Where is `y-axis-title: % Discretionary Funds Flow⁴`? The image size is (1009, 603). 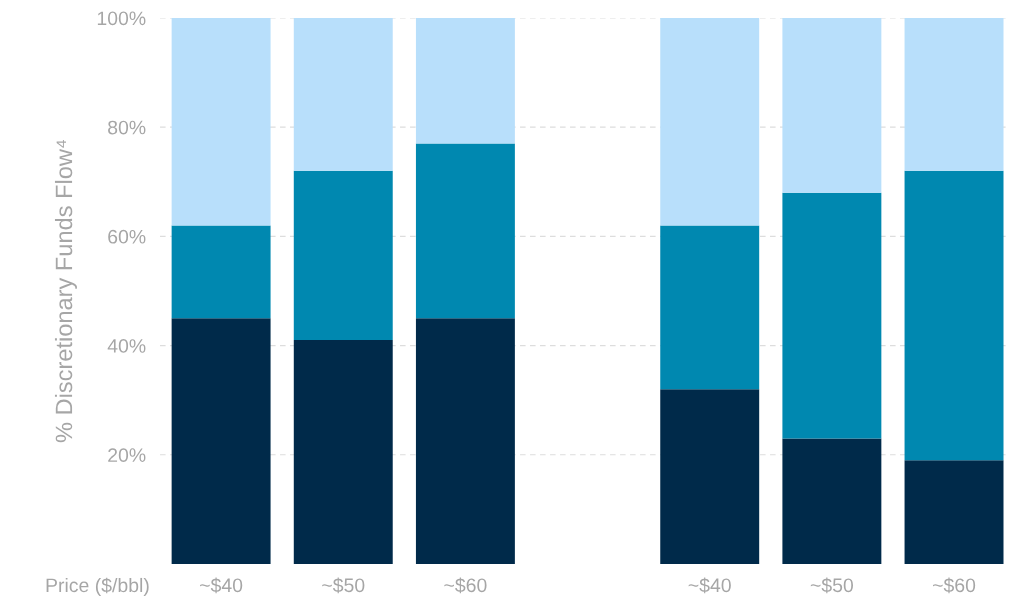 y-axis-title: % Discretionary Funds Flow⁴ is located at coordinates (65, 291).